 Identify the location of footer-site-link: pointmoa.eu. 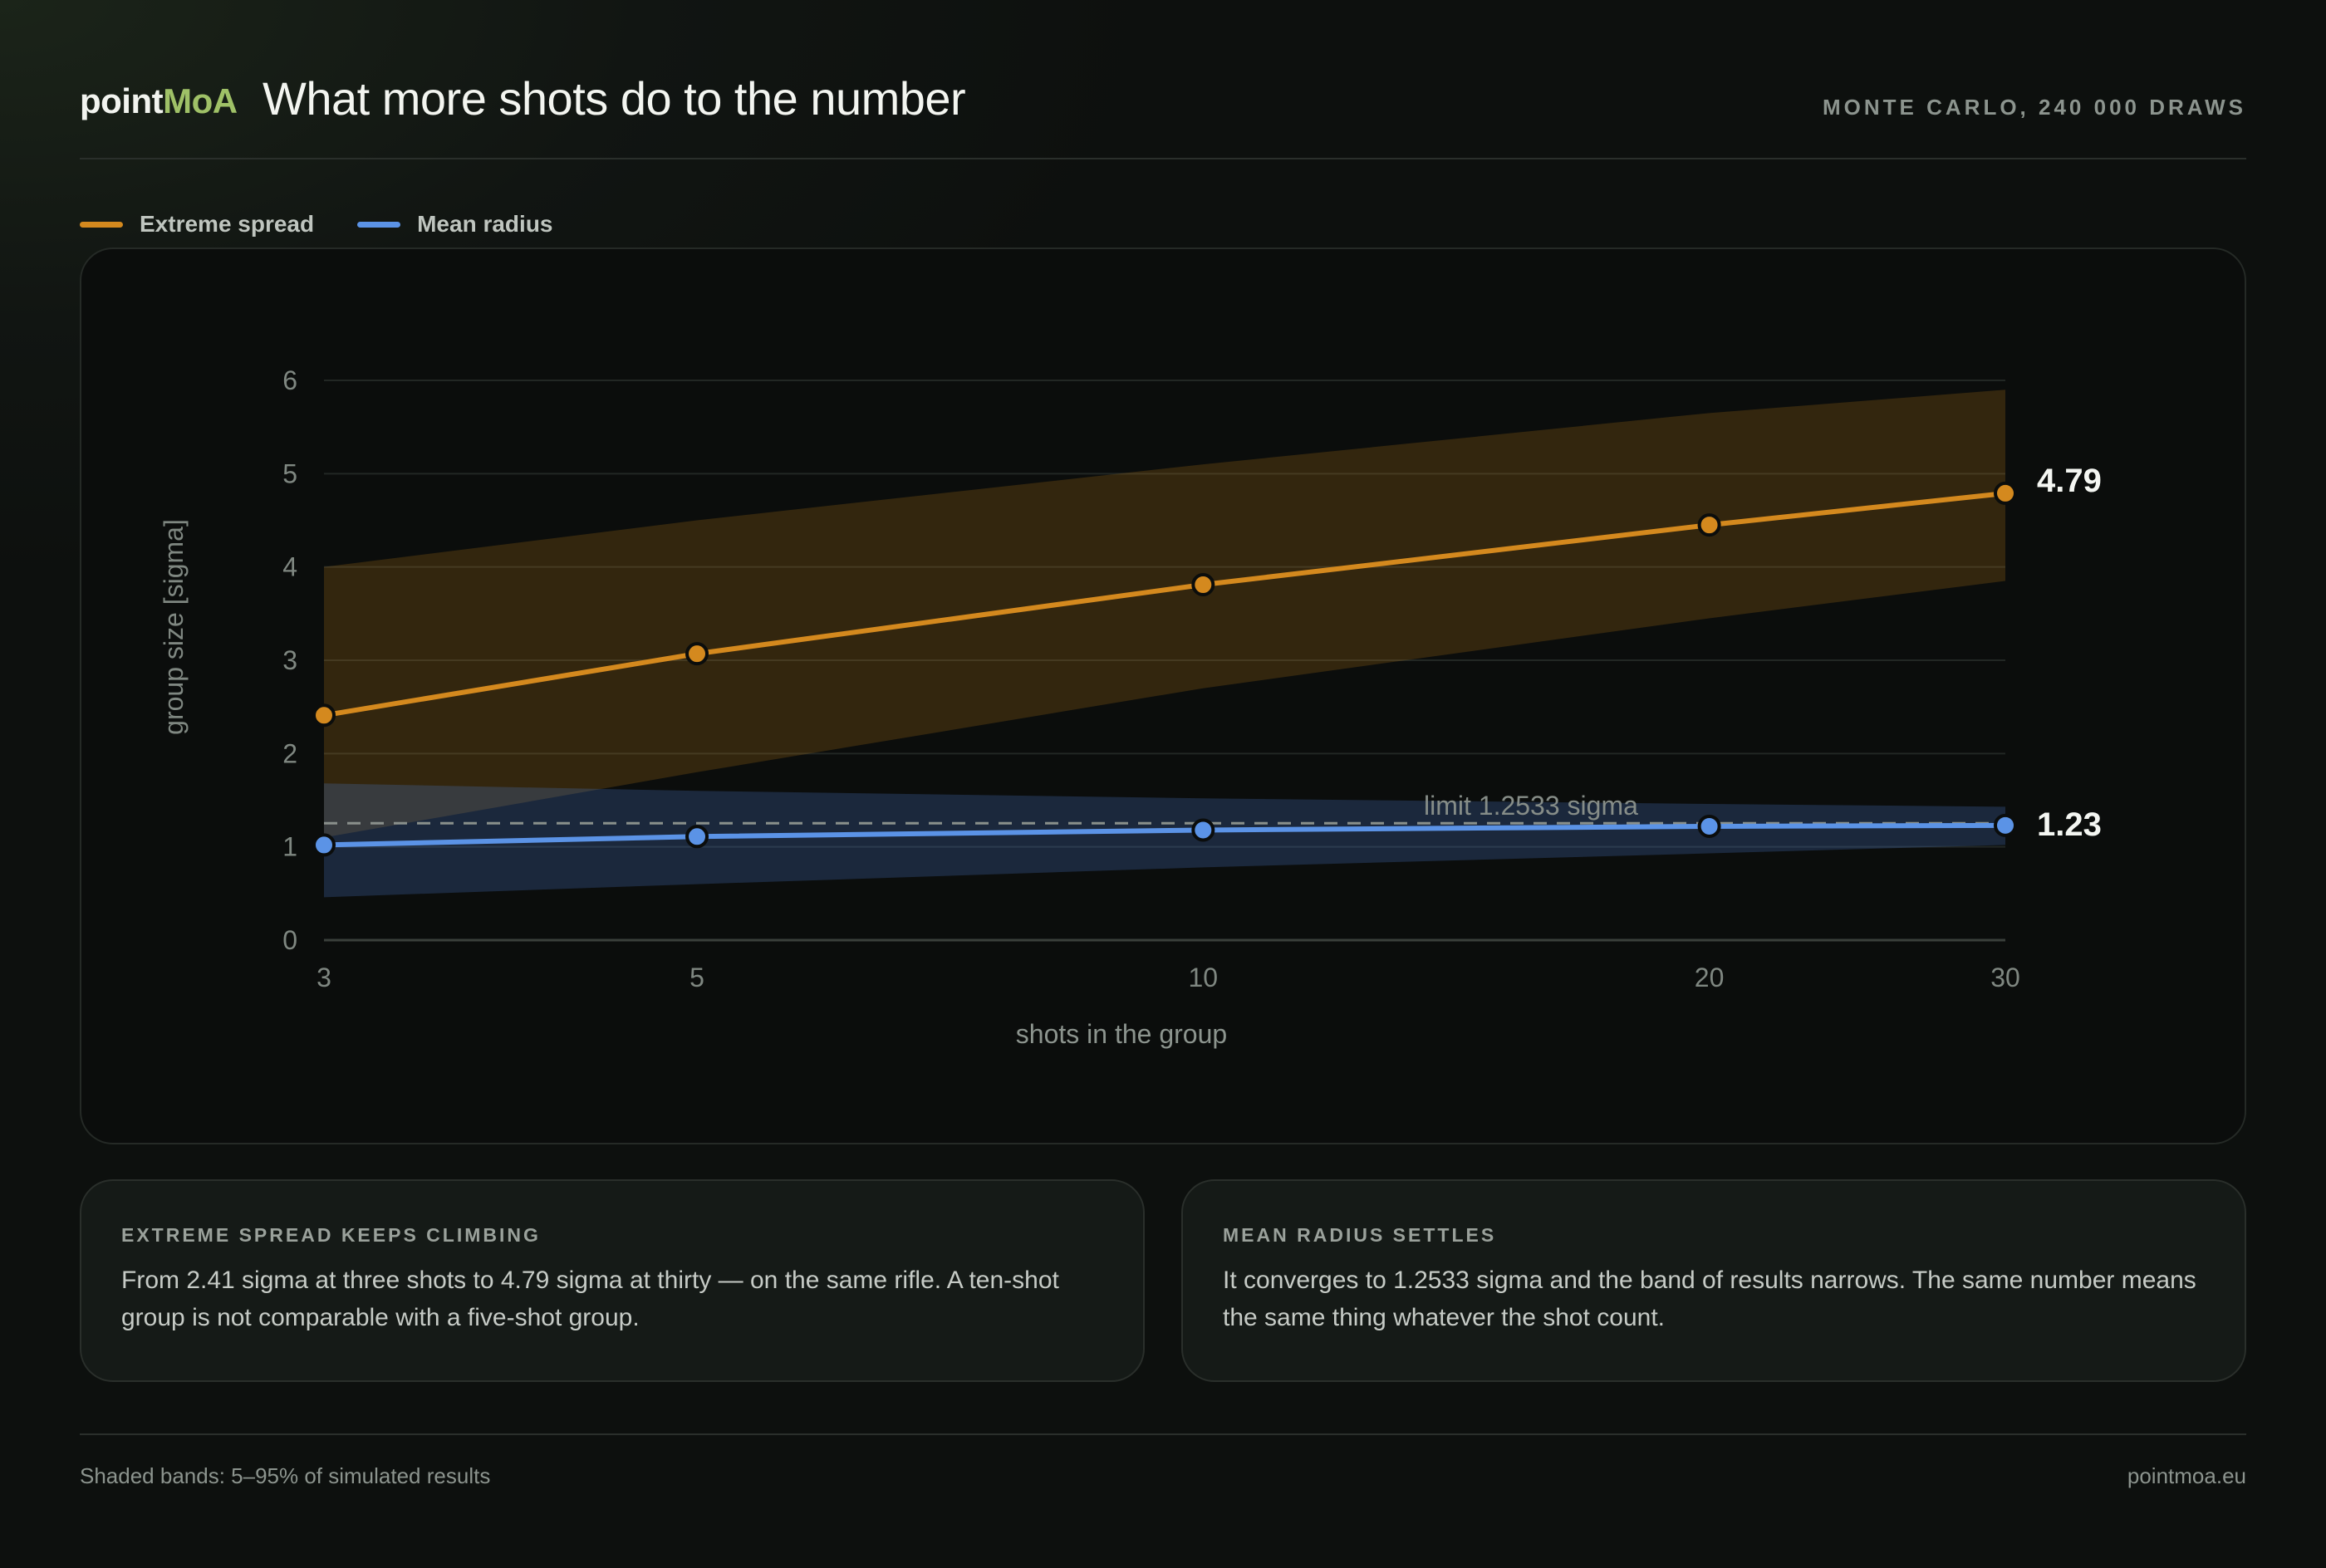
(2186, 1475).